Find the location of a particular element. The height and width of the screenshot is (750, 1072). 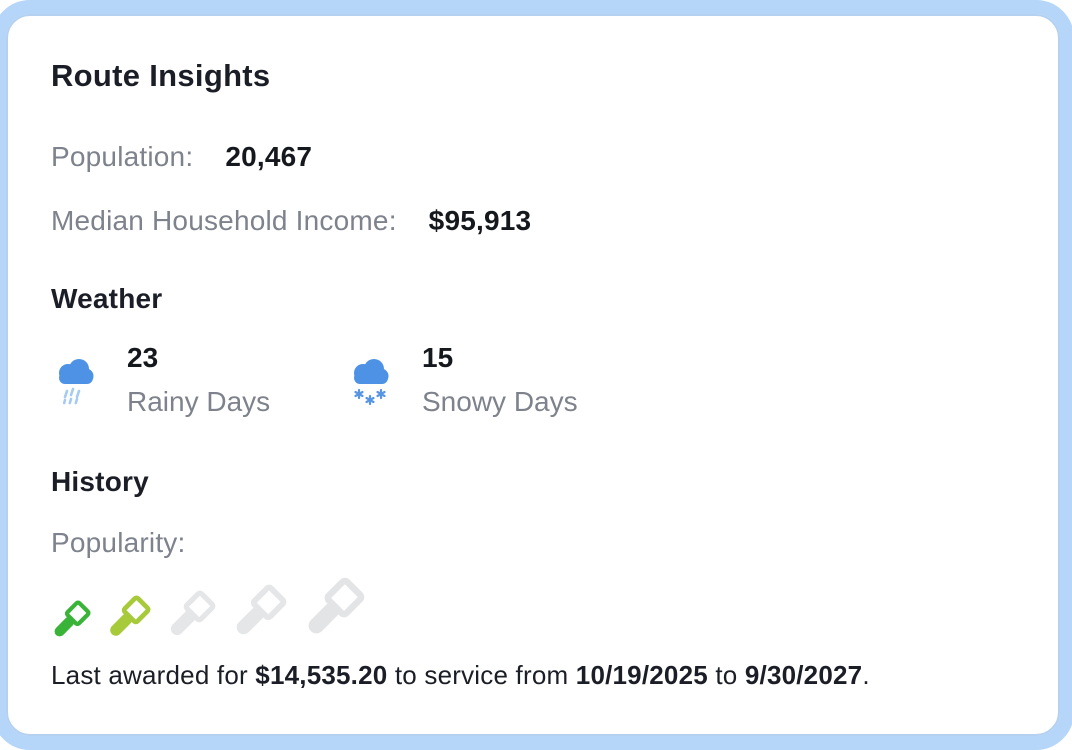

rainy-days-value: 23 is located at coordinates (143, 357).